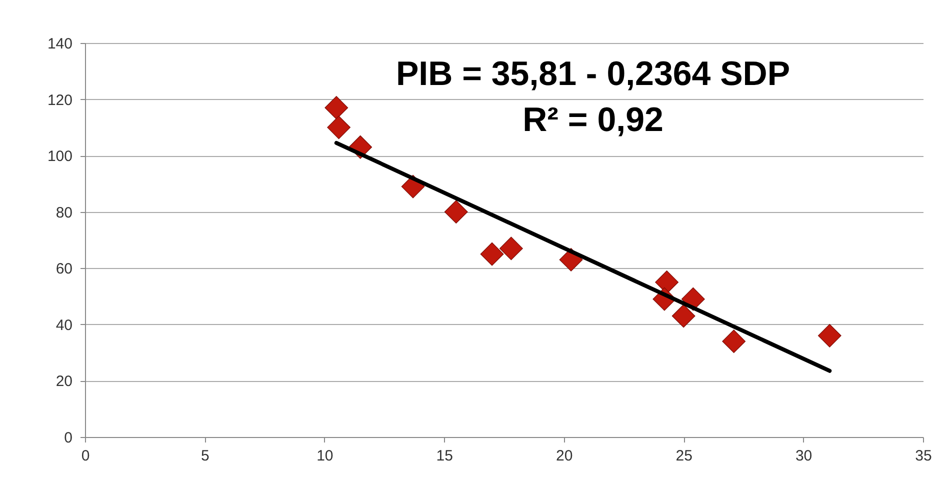 The height and width of the screenshot is (480, 947). Describe the element at coordinates (803, 456) in the screenshot. I see `x-tick-label: 30` at that location.